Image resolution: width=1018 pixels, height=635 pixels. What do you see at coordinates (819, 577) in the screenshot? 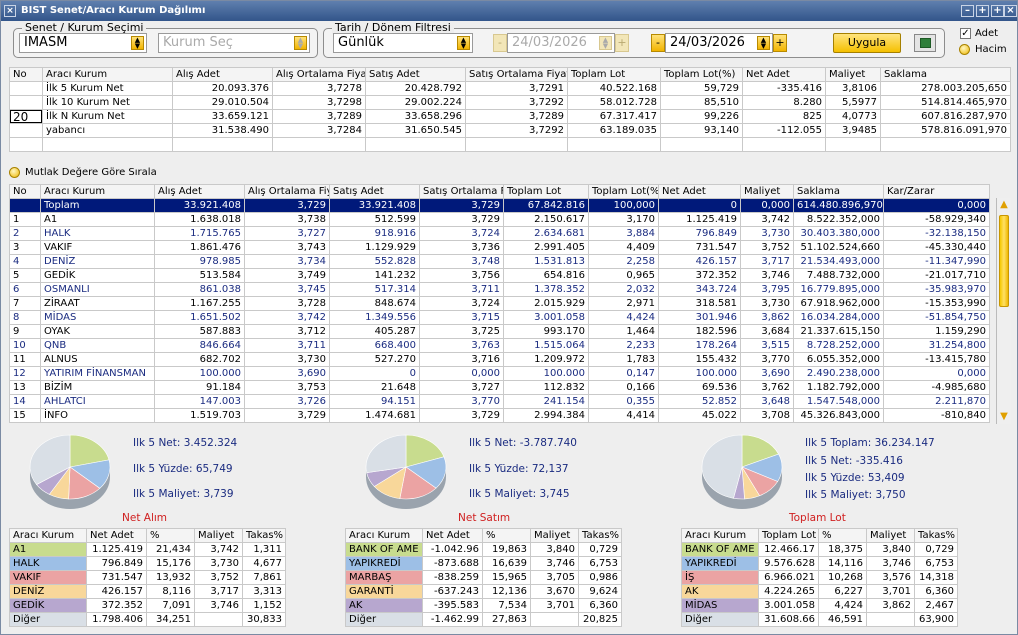
I see `table-row: İŞ 6.966.021 10,268 3,576 14,318` at bounding box center [819, 577].